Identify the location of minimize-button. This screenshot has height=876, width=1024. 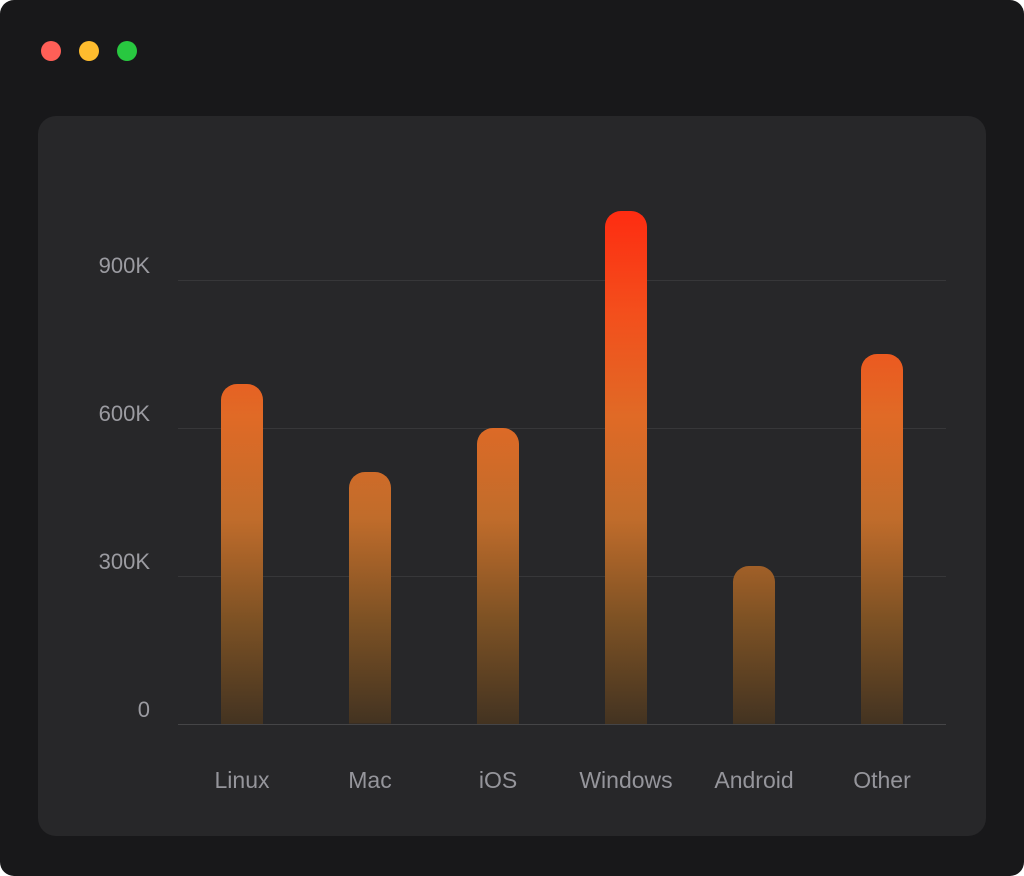
(89, 51).